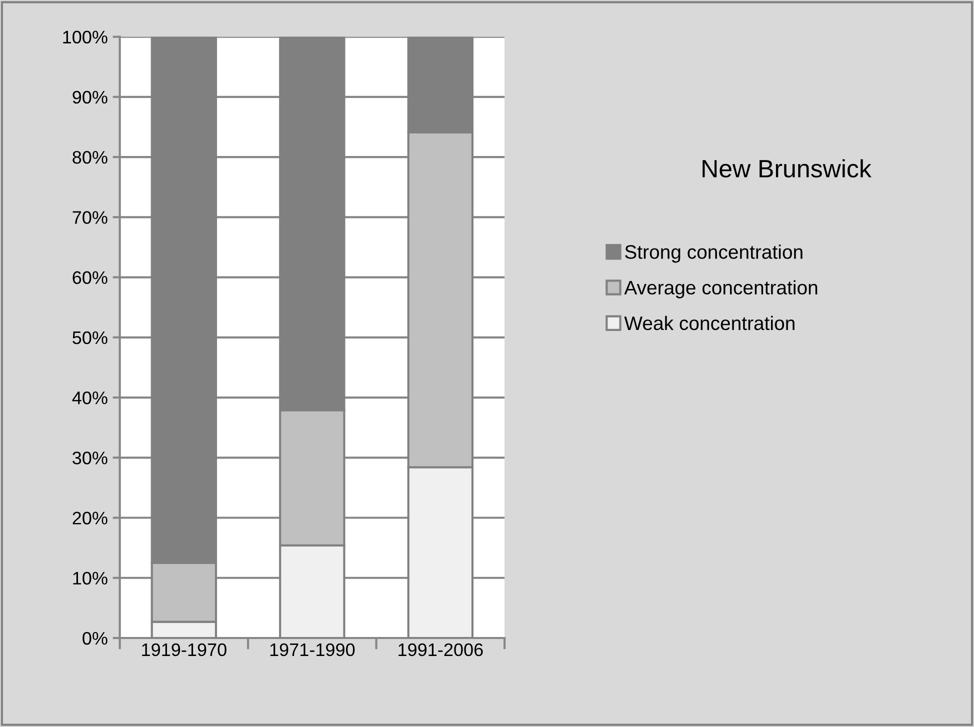  Describe the element at coordinates (90, 337) in the screenshot. I see `y-tick-label: 50%` at that location.